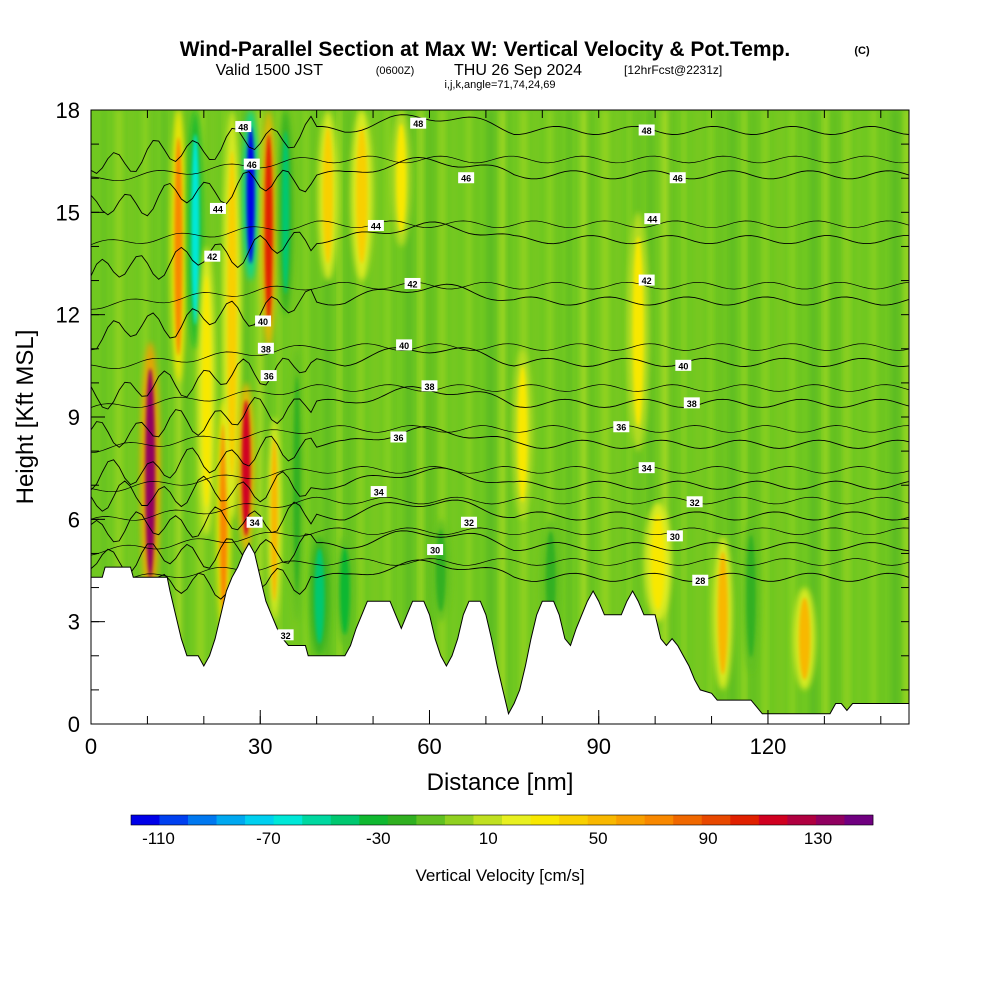  What do you see at coordinates (378, 838) in the screenshot?
I see `colorbar-tick-label: -30` at bounding box center [378, 838].